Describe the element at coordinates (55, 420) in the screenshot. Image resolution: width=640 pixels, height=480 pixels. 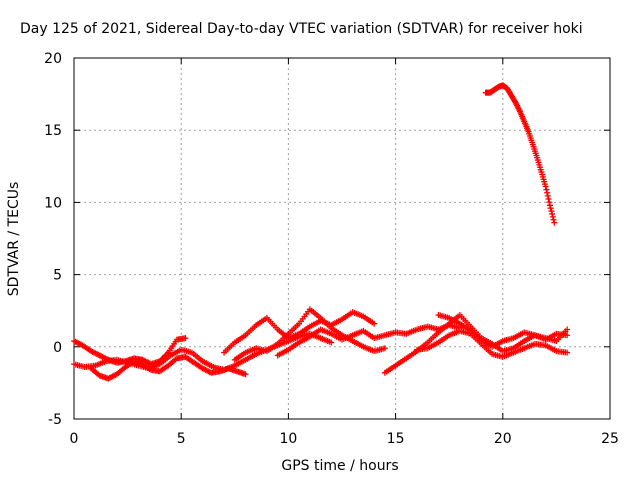
I see `y-tick-label: -5` at that location.